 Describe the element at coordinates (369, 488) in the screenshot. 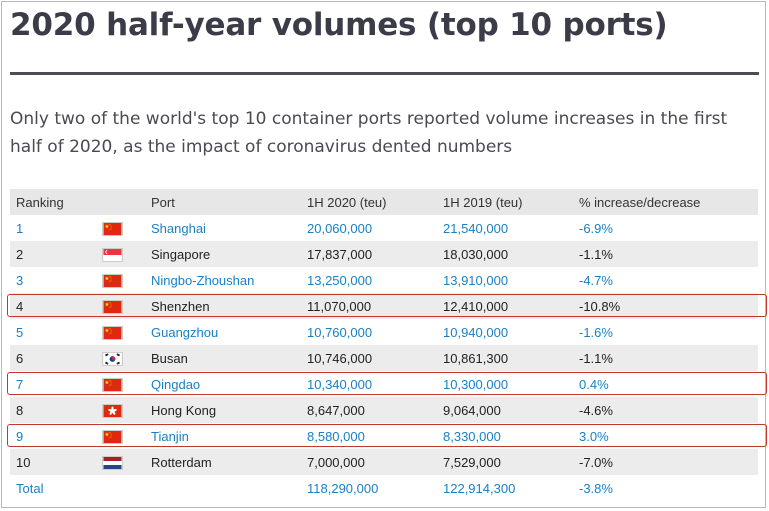

I see `total-2020-cell: 118,290,000` at that location.